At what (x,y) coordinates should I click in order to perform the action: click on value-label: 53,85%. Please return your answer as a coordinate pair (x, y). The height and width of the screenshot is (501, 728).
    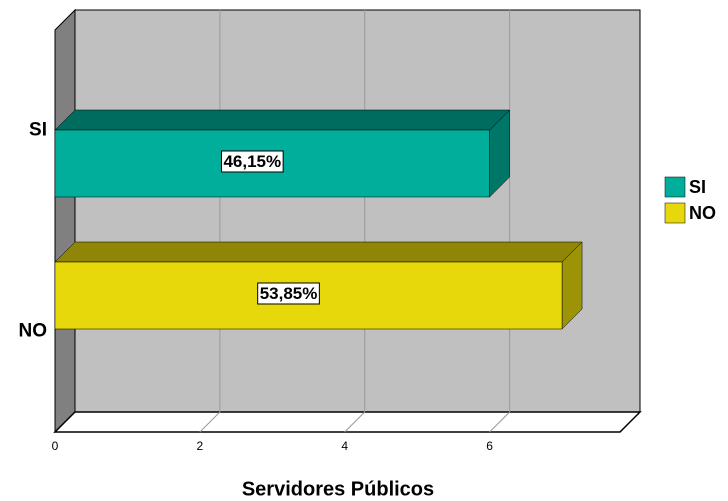
    Looking at the image, I should click on (289, 293).